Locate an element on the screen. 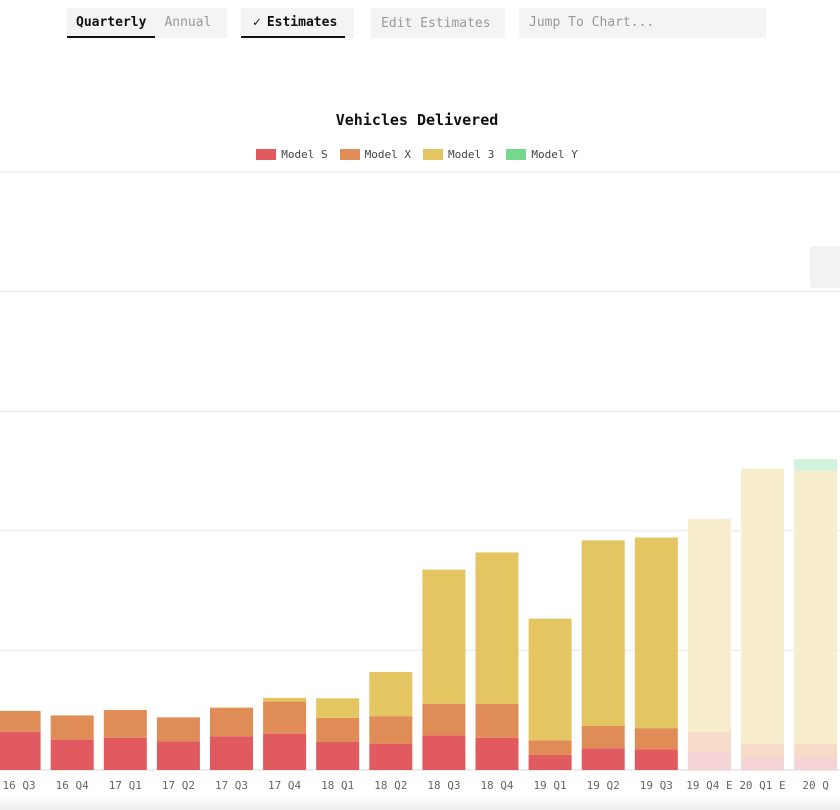 The image size is (840, 810). bar-model-3-18-q1 is located at coordinates (338, 708).